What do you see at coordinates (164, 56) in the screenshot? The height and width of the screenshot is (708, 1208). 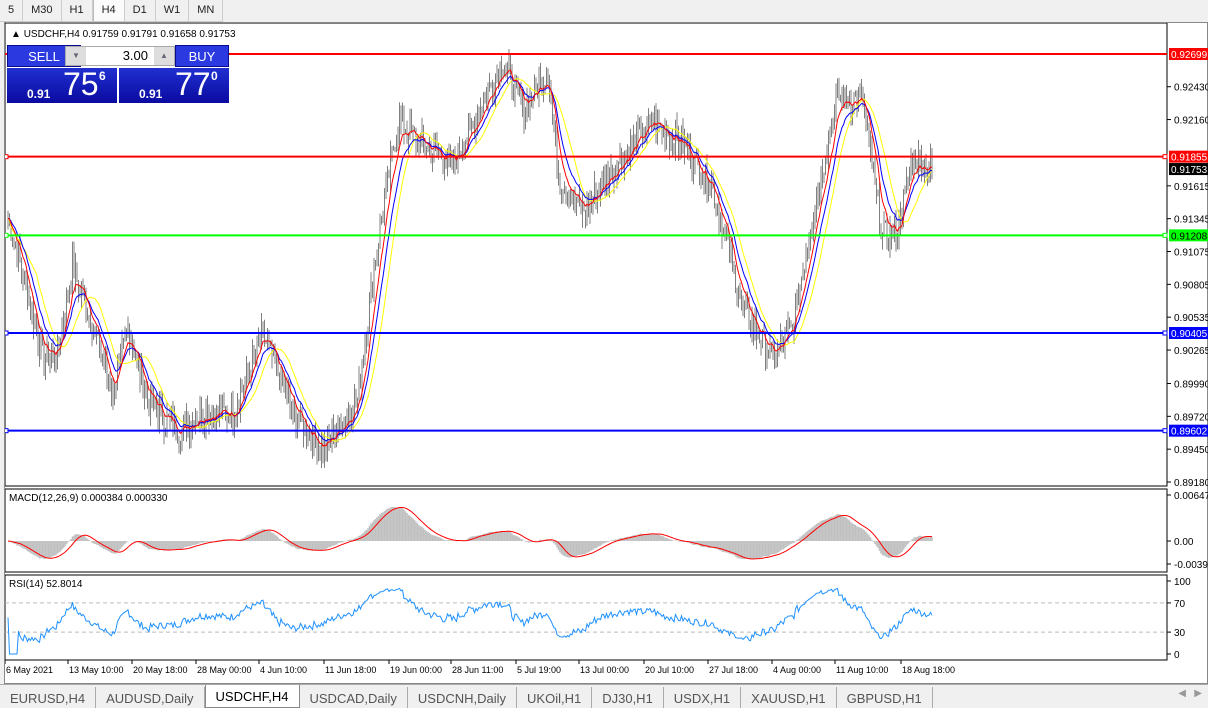 I see `increase-lot-icon: ▲` at bounding box center [164, 56].